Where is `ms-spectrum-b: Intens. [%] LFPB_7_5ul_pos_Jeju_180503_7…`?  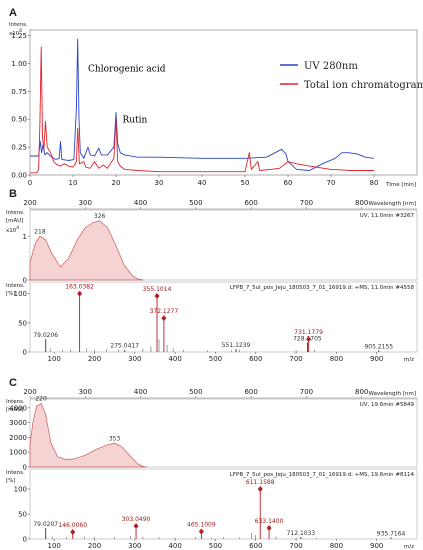 ms-spectrum-b: Intens. [%] LFPB_7_5ul_pos_Jeju_180503_7… is located at coordinates (212, 322).